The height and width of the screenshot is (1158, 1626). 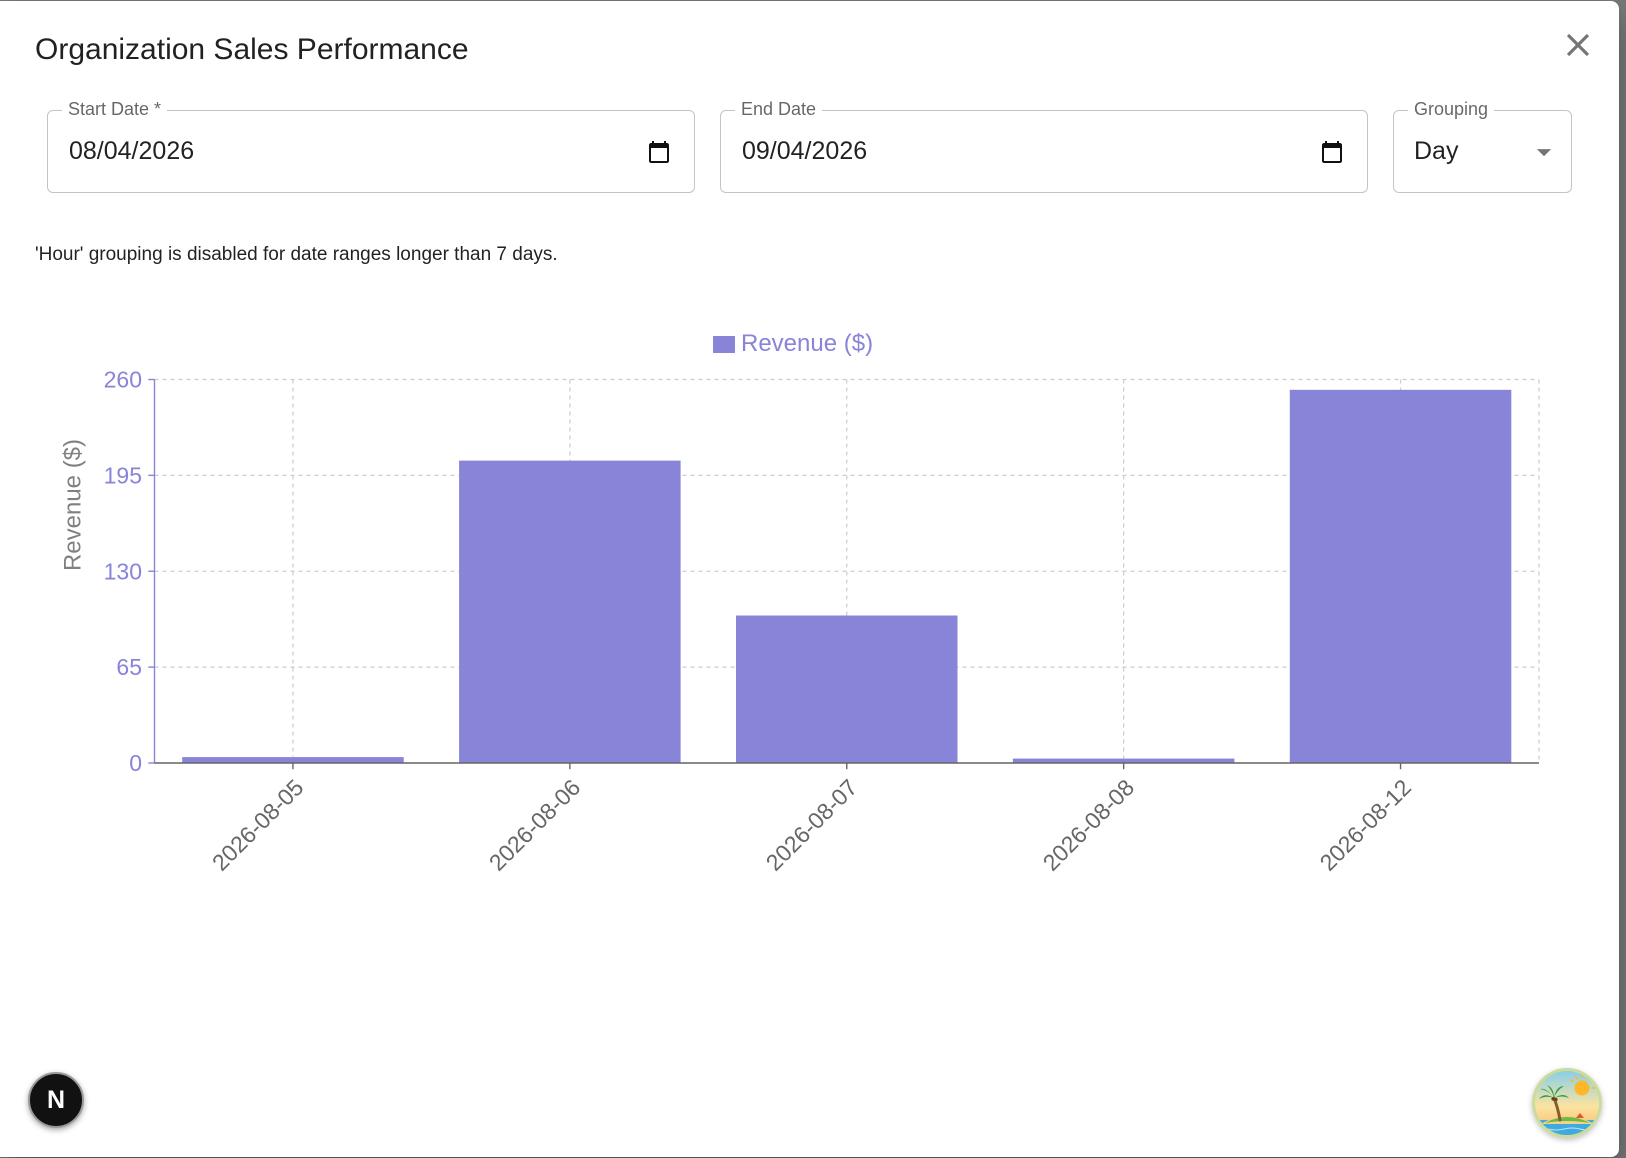 I want to click on dev-badge-letter: N, so click(x=56, y=1099).